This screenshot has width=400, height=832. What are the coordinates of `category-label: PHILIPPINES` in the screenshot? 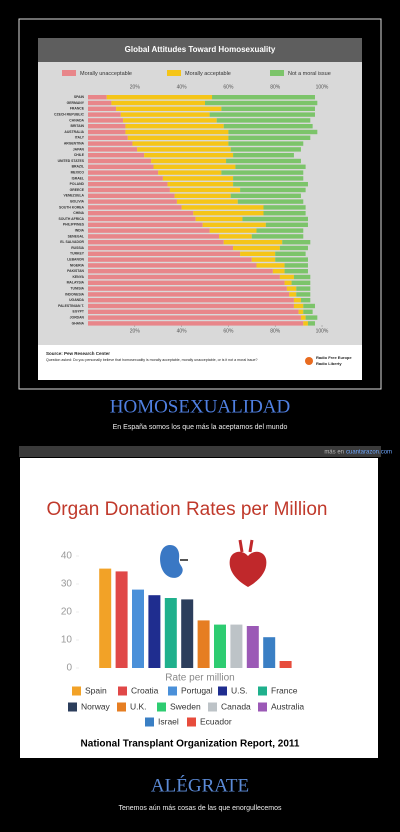 It's located at (74, 225).